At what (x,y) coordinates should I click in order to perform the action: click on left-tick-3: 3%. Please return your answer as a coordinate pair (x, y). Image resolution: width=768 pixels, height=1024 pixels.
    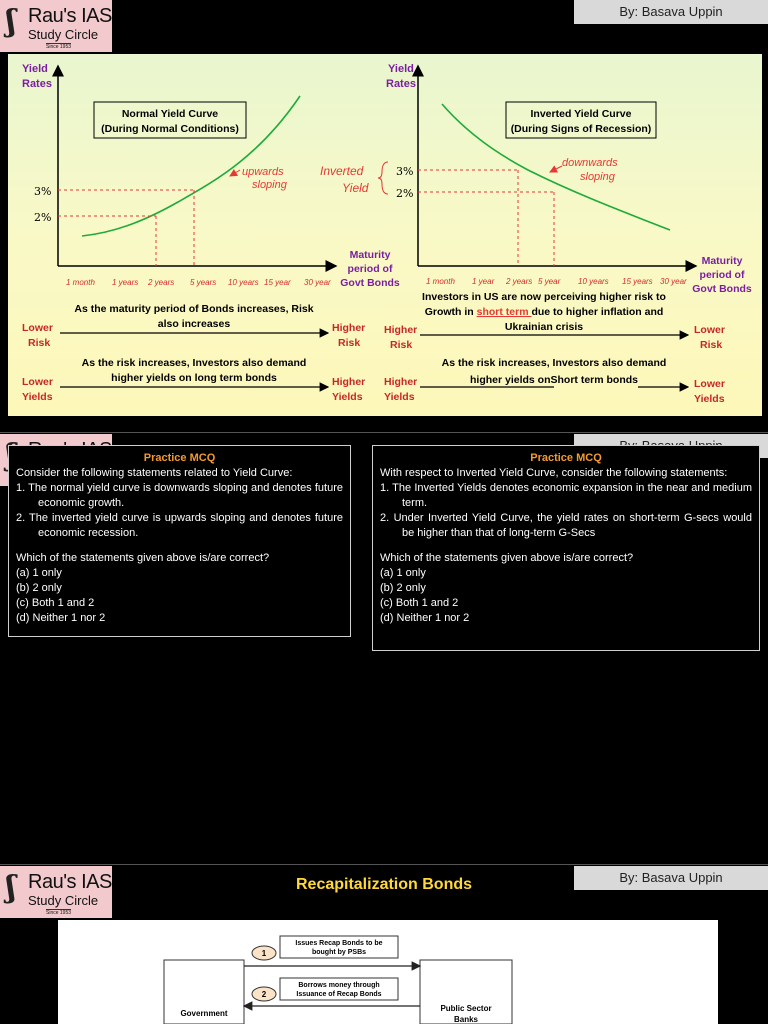
    Looking at the image, I should click on (42, 191).